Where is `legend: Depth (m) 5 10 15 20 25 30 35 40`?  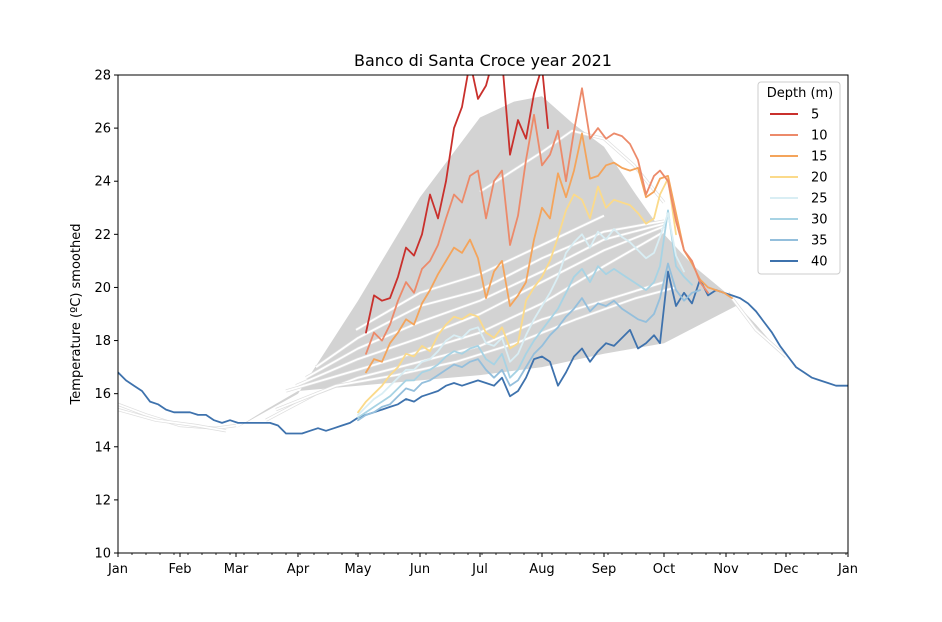 legend: Depth (m) 5 10 15 20 25 30 35 40 is located at coordinates (799, 178).